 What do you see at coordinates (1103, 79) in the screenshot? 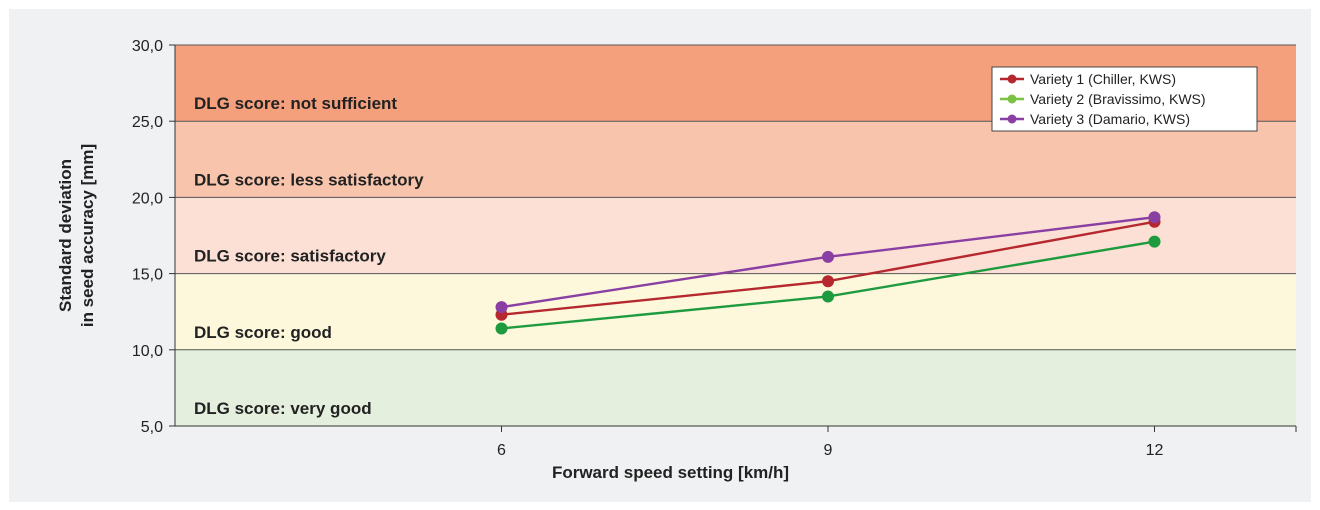
I see `legend-entry: Variety 1 (Chiller, KWS)` at bounding box center [1103, 79].